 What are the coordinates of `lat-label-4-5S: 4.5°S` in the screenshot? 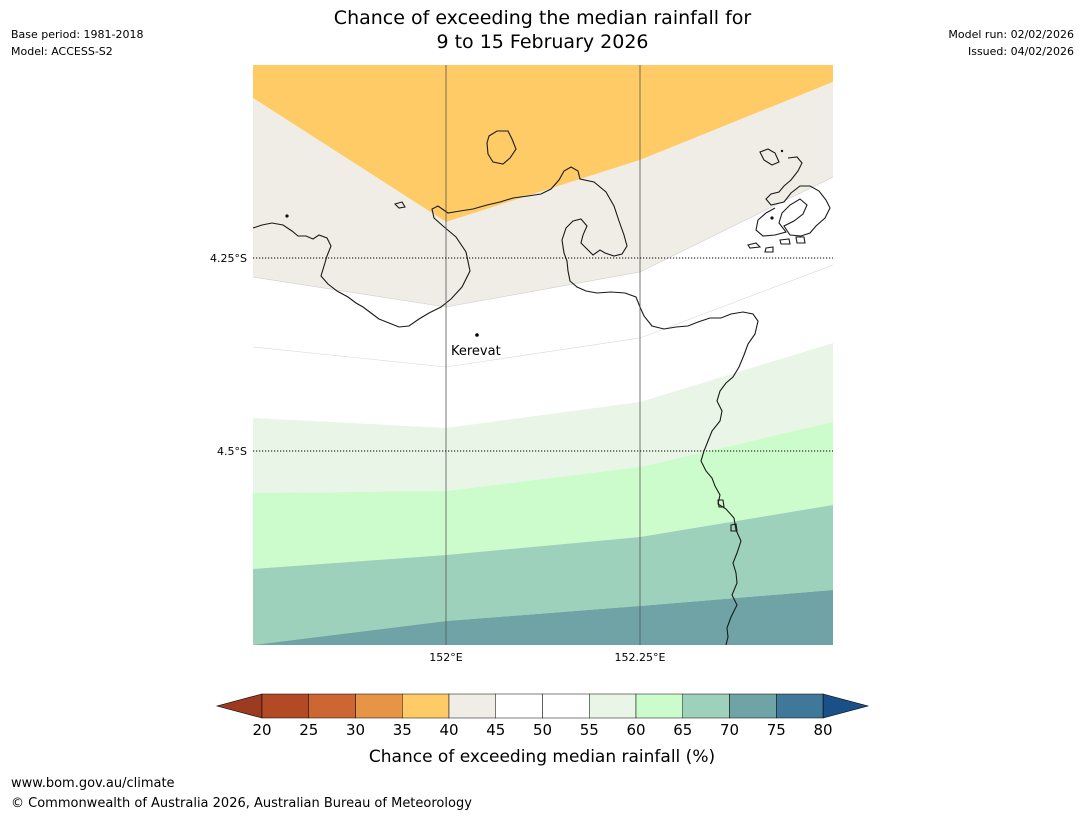 It's located at (232, 451).